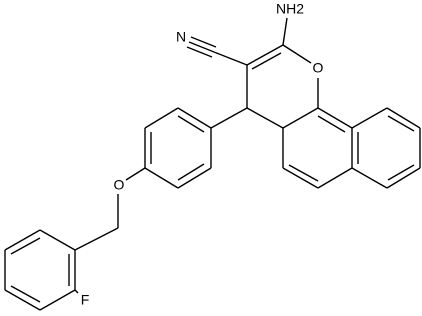  I want to click on atom-label: NH2, so click(290, 9).